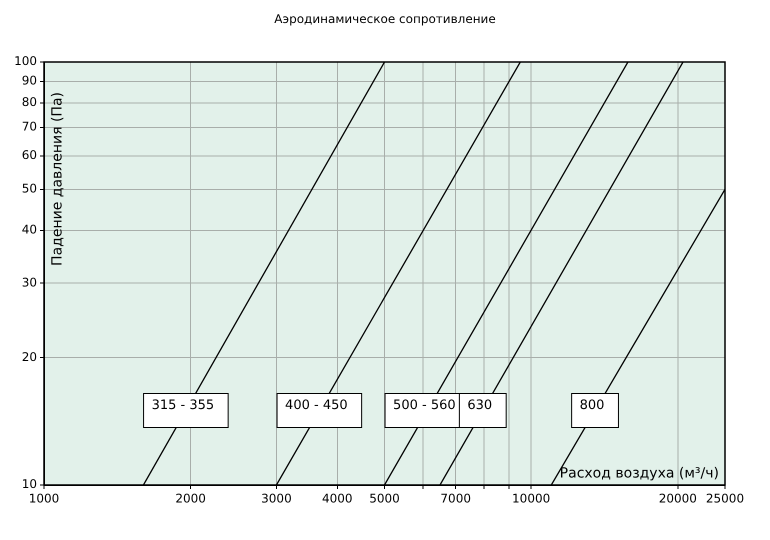 The height and width of the screenshot is (540, 770). I want to click on y-tick-label: 80, so click(29, 102).